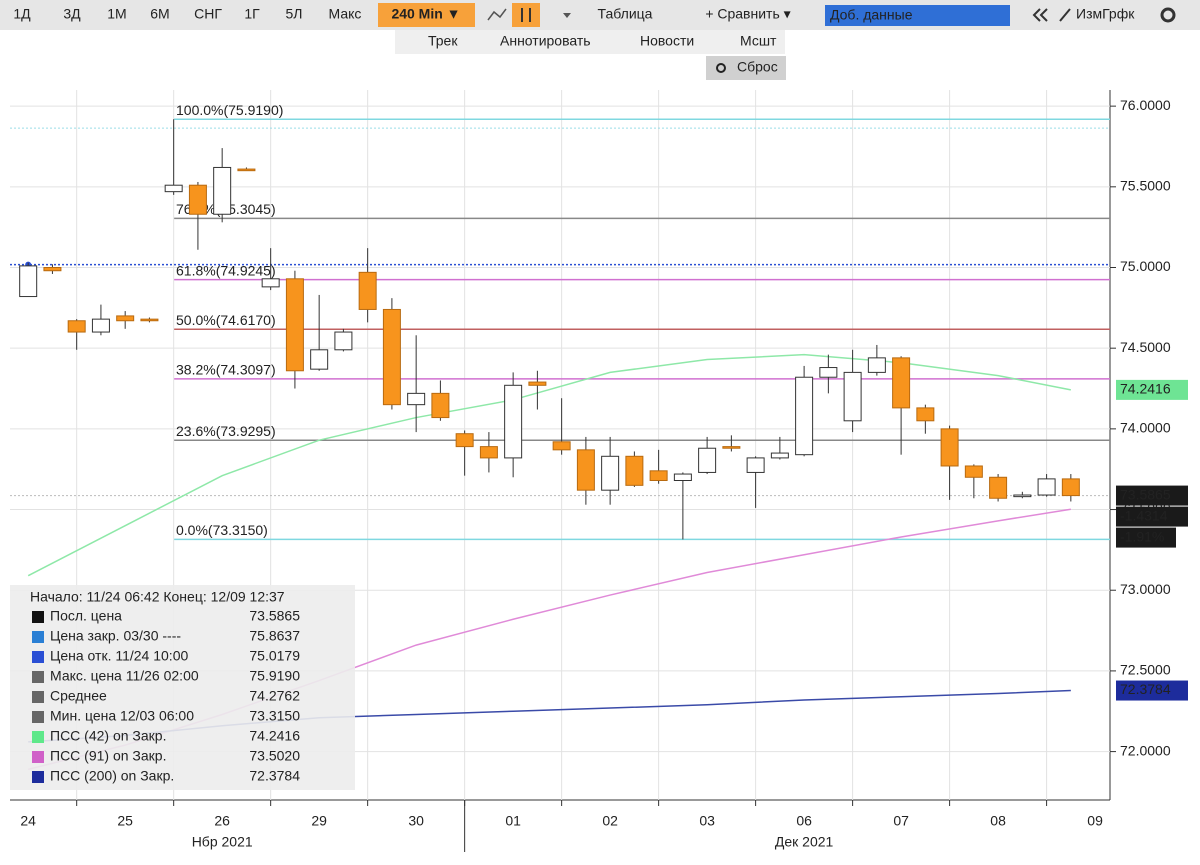 The image size is (1200, 865). Describe the element at coordinates (22, 14) in the screenshot. I see `range-button: 1Д` at that location.